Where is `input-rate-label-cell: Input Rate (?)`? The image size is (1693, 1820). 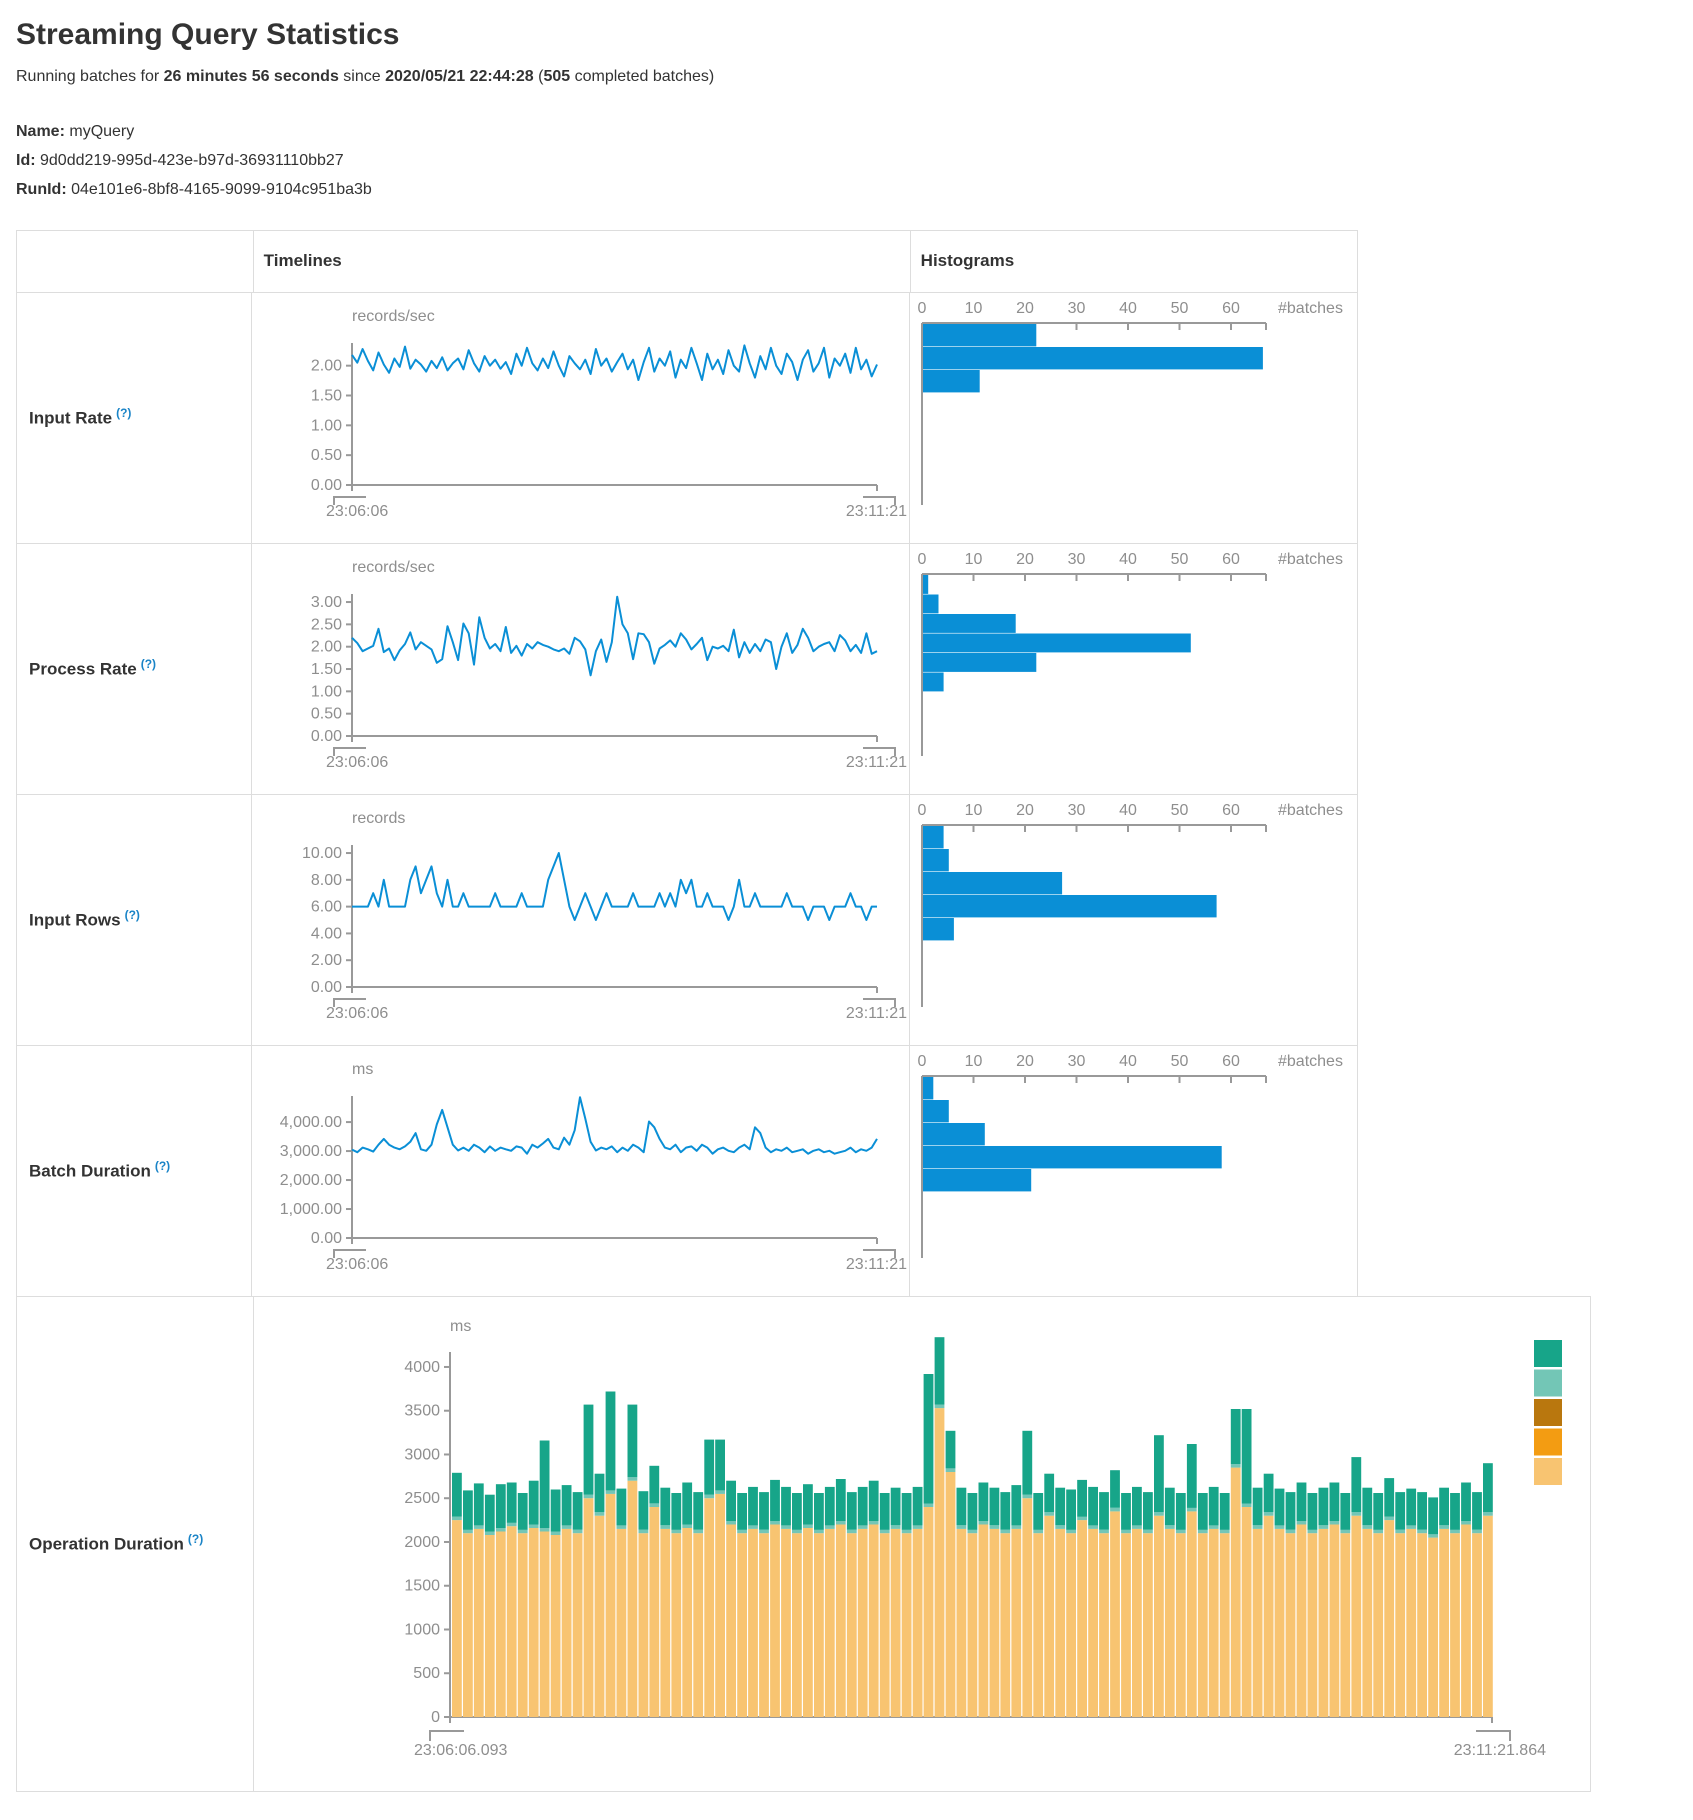 input-rate-label-cell: Input Rate (?) is located at coordinates (134, 418).